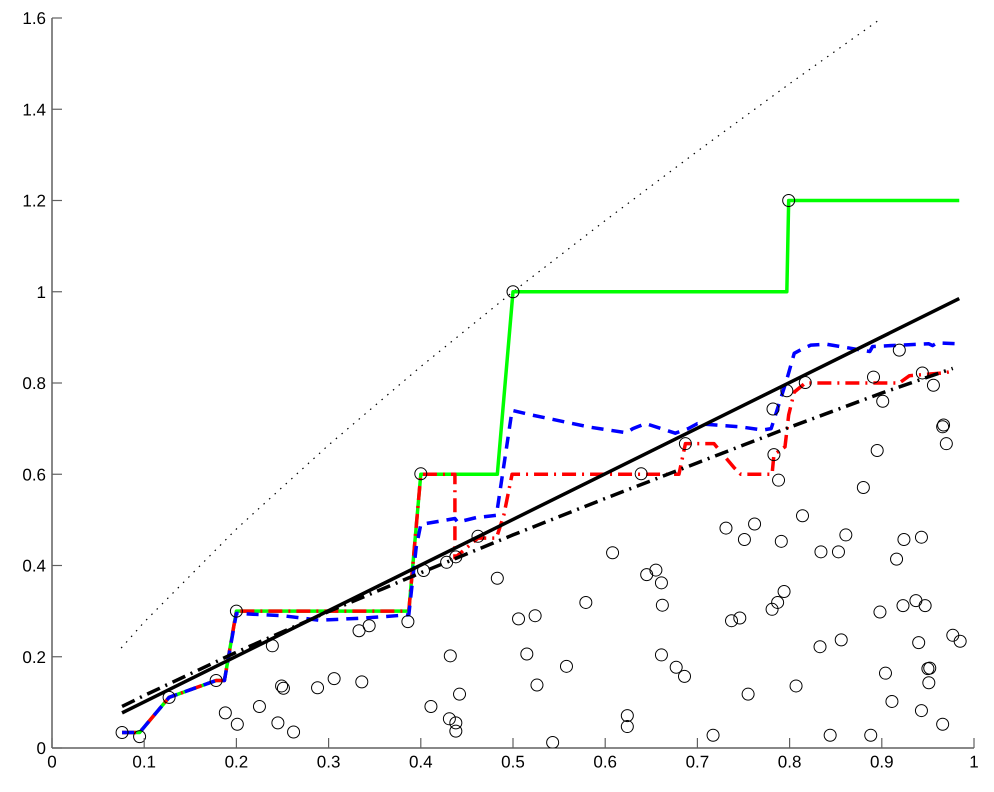 The image size is (994, 792). What do you see at coordinates (34, 566) in the screenshot?
I see `y-tick-label: 0.4` at bounding box center [34, 566].